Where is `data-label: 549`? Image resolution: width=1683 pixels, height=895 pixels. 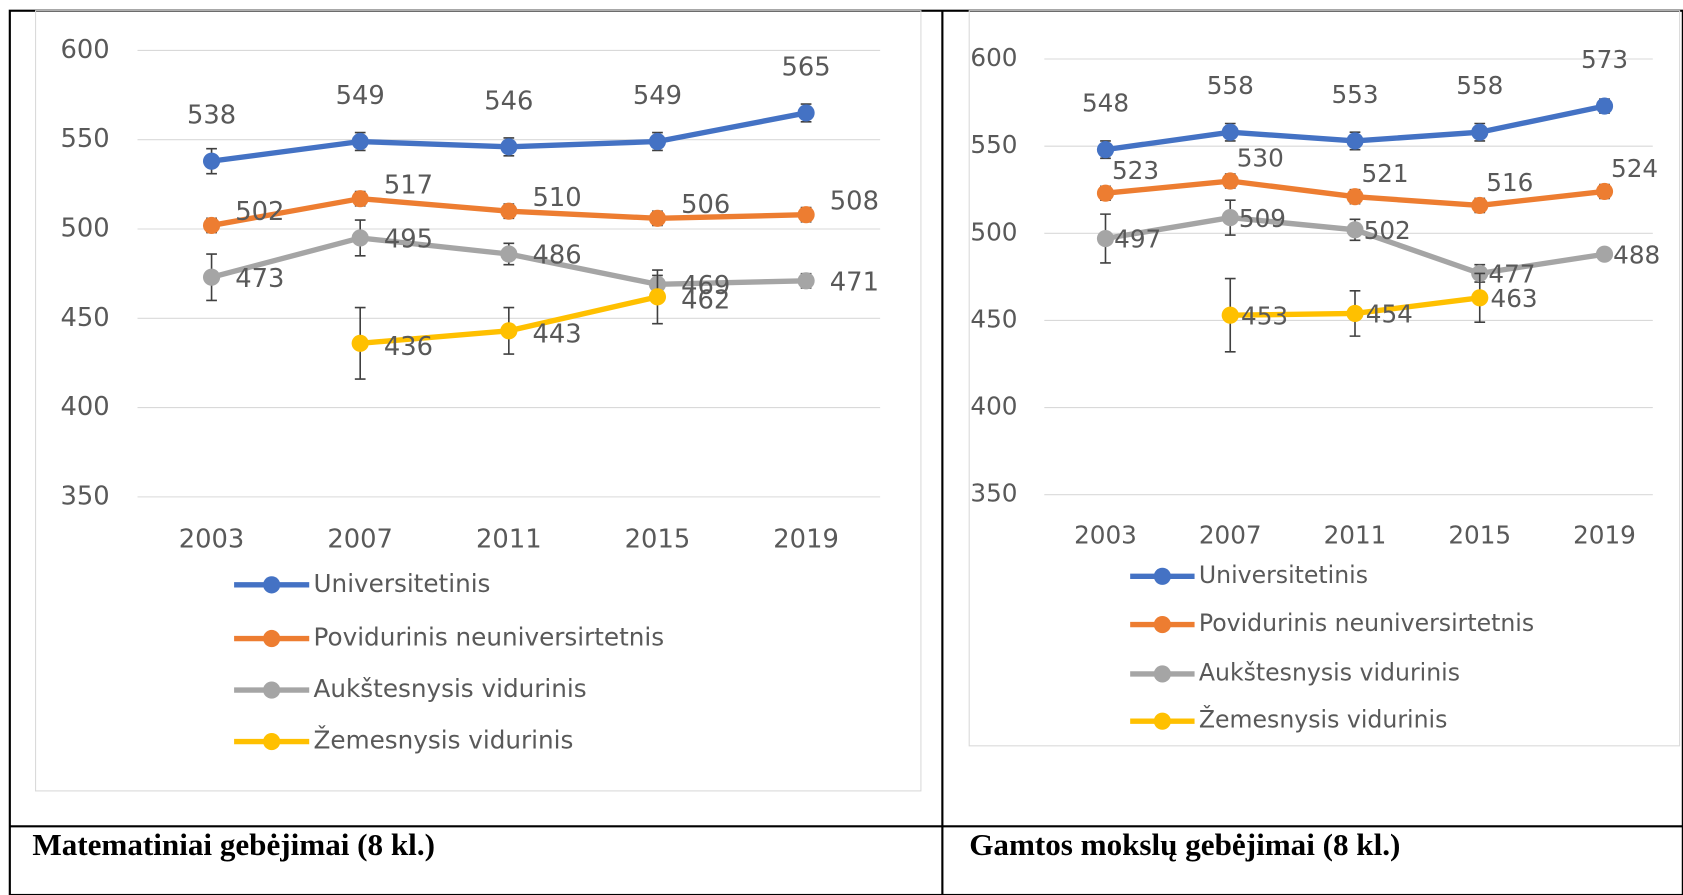 data-label: 549 is located at coordinates (657, 96).